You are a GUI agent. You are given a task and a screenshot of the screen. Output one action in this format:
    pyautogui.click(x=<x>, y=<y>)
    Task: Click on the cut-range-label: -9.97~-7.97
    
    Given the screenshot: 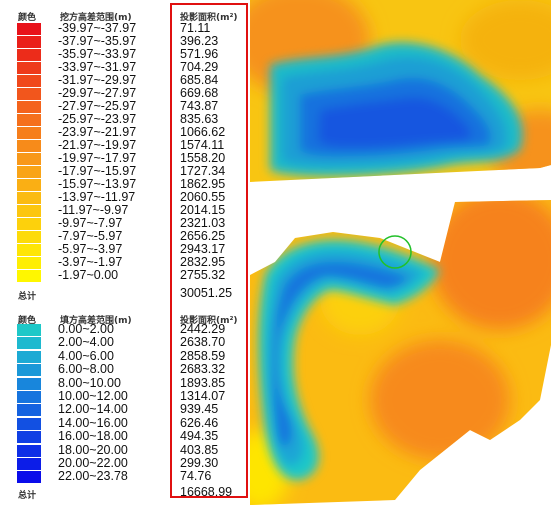 What is the action you would take?
    pyautogui.click(x=90, y=223)
    